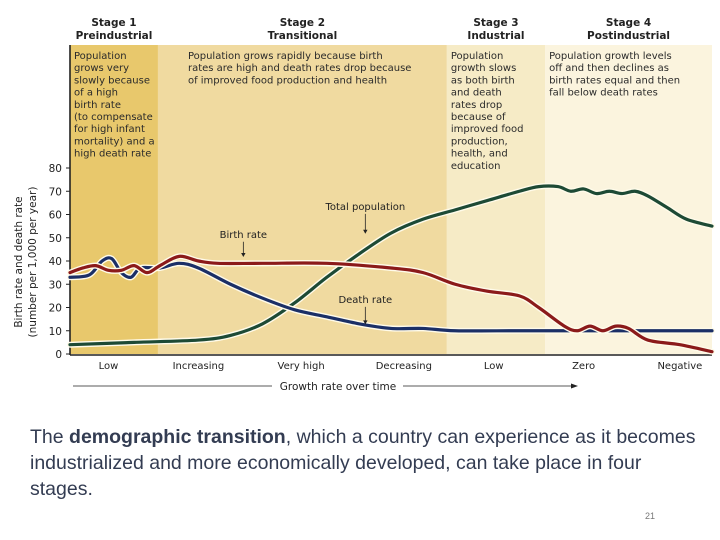 The image size is (720, 540). Describe the element at coordinates (302, 23) in the screenshot. I see `stage-2-title: Stage 2` at that location.